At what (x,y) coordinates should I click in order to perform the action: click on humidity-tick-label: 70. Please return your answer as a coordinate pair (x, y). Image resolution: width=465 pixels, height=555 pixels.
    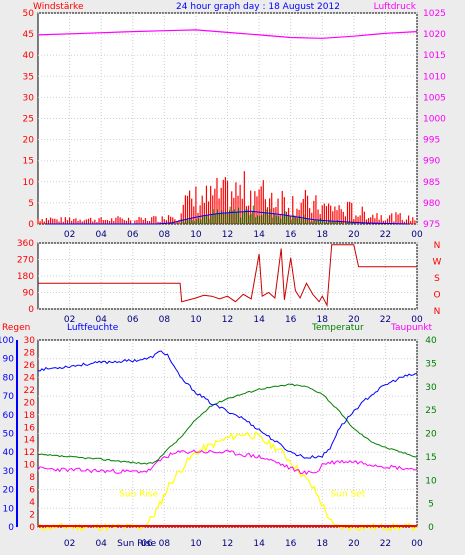
    Looking at the image, I should click on (9, 397).